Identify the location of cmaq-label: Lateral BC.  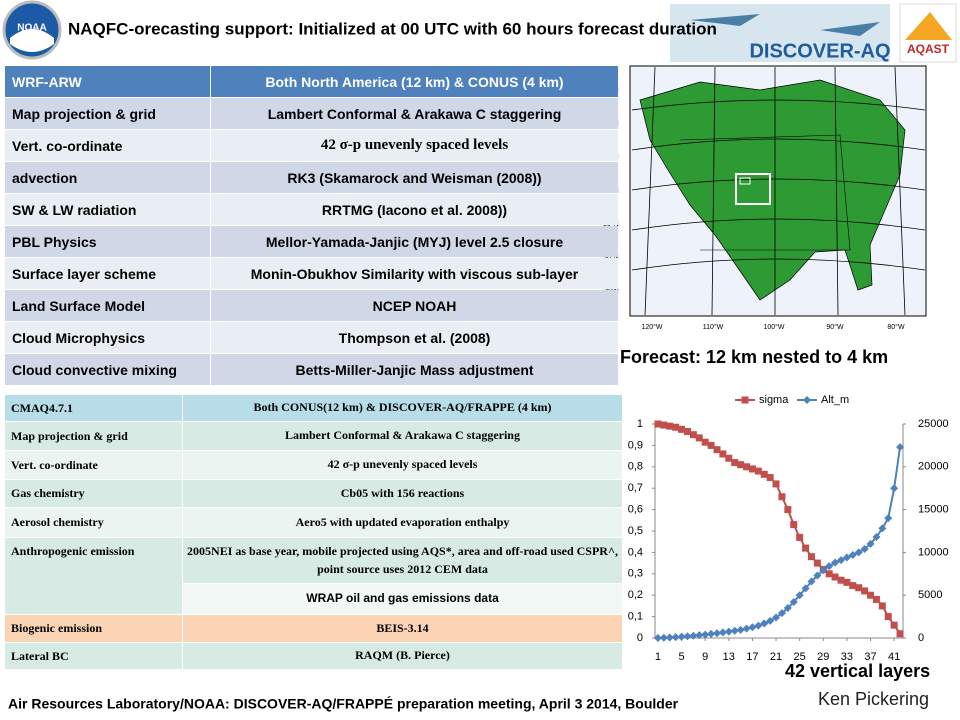
(93, 656).